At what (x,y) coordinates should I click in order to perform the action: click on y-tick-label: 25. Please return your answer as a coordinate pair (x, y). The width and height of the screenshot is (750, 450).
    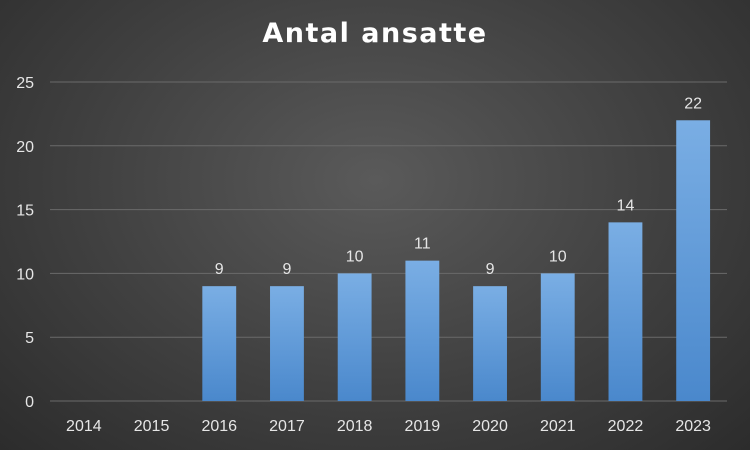
    Looking at the image, I should click on (25, 83).